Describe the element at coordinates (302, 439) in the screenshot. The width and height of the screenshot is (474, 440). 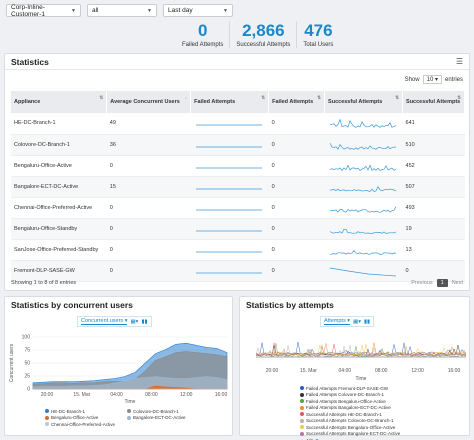
I see `legend-prev-icon: ▲` at that location.